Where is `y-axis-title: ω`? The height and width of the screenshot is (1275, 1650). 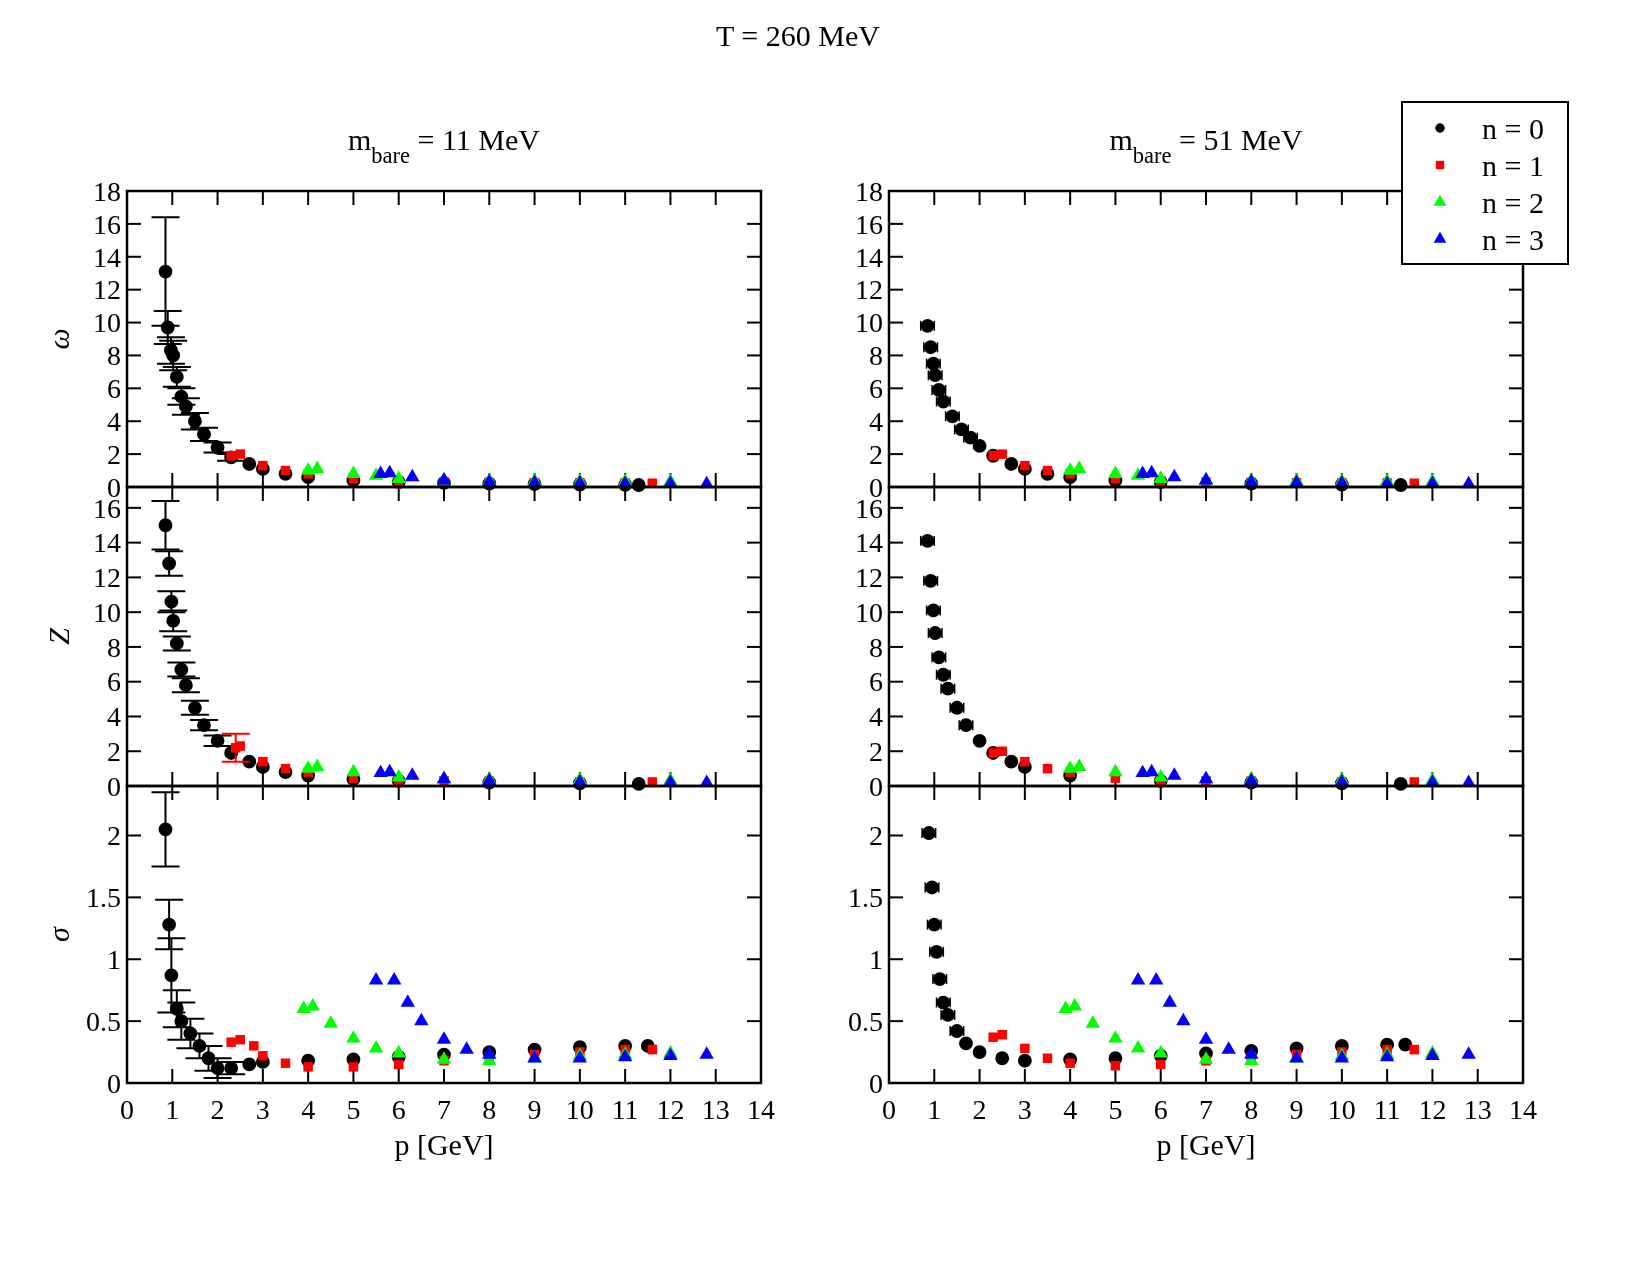 y-axis-title: ω is located at coordinates (58, 339).